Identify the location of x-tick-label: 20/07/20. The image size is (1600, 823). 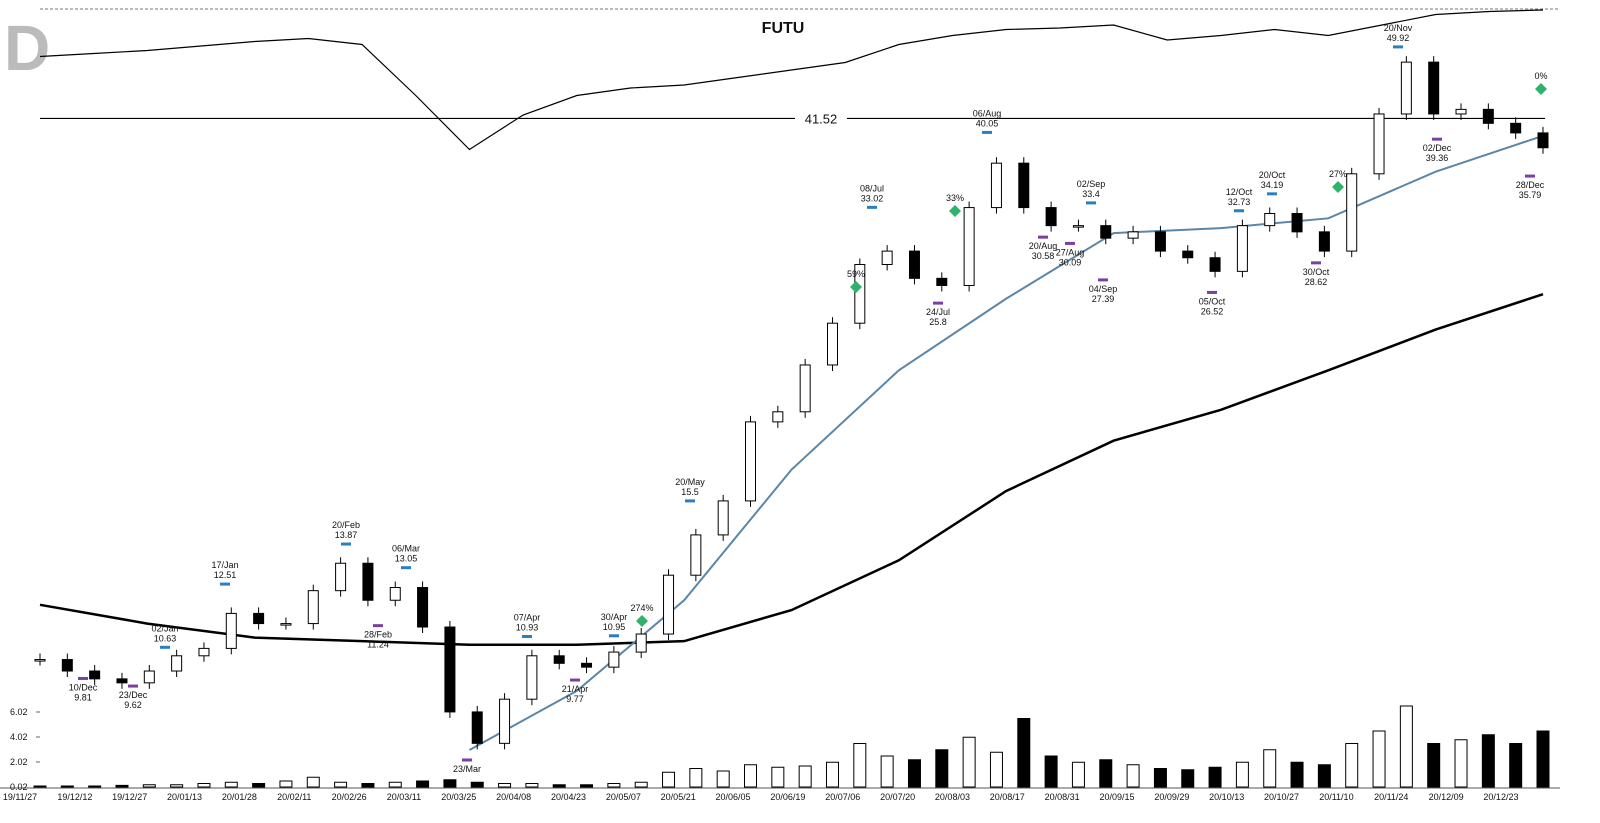
(897, 797).